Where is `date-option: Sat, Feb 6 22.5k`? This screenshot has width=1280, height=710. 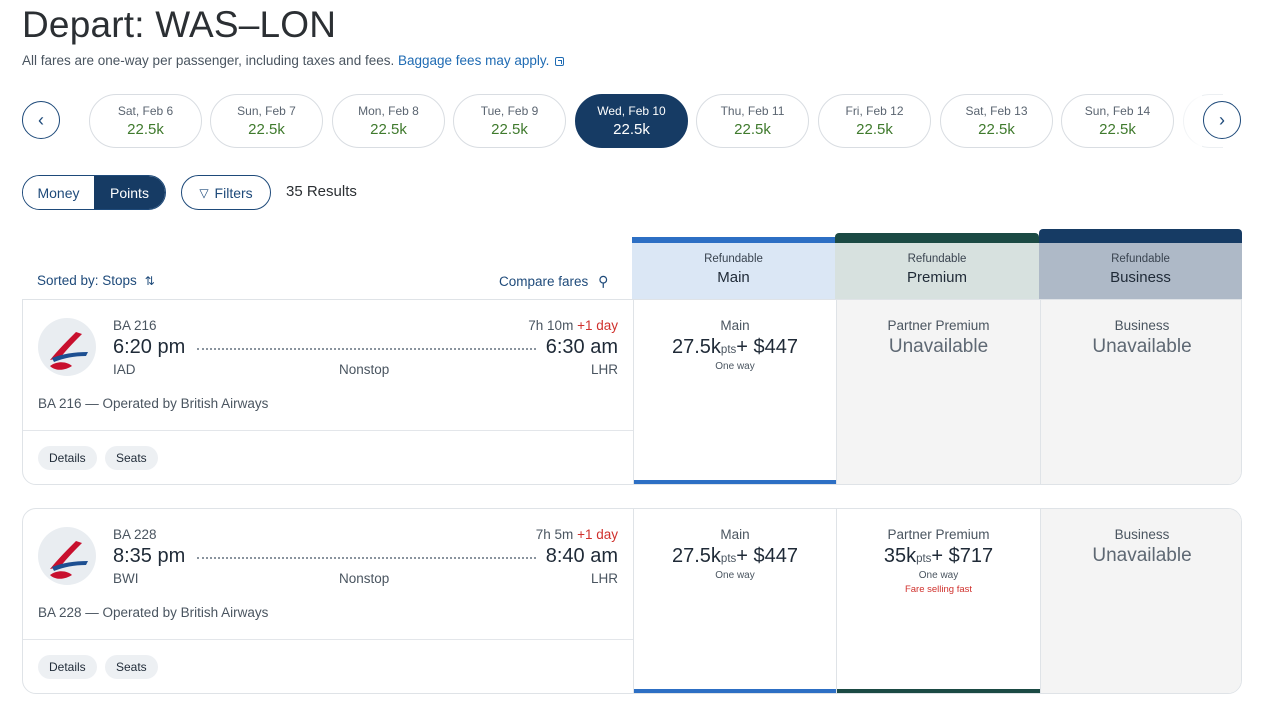
date-option: Sat, Feb 6 22.5k is located at coordinates (145, 121).